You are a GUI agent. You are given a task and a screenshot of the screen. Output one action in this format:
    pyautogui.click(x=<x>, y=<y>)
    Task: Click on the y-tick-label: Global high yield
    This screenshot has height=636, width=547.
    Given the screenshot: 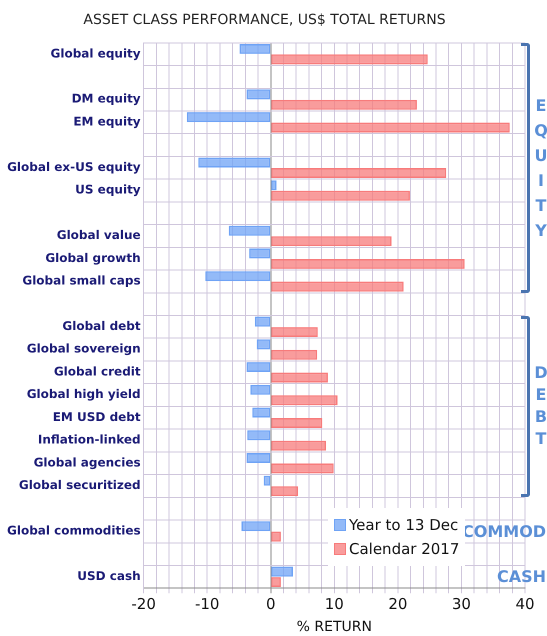 What is the action you would take?
    pyautogui.click(x=83, y=394)
    